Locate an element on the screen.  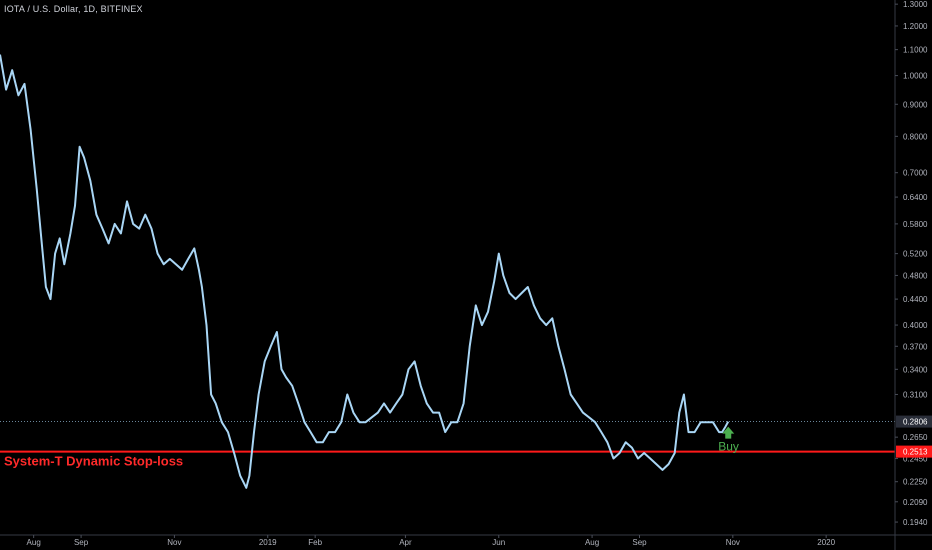
time-axis: Aug Sep Nov 2019 Feb Apr Jun Aug Sep Nov 2020 is located at coordinates (466, 540).